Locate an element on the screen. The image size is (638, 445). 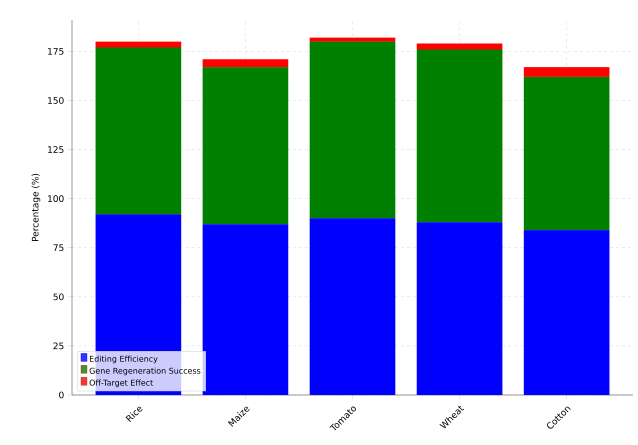
y-tick-label: 175 is located at coordinates (56, 51).